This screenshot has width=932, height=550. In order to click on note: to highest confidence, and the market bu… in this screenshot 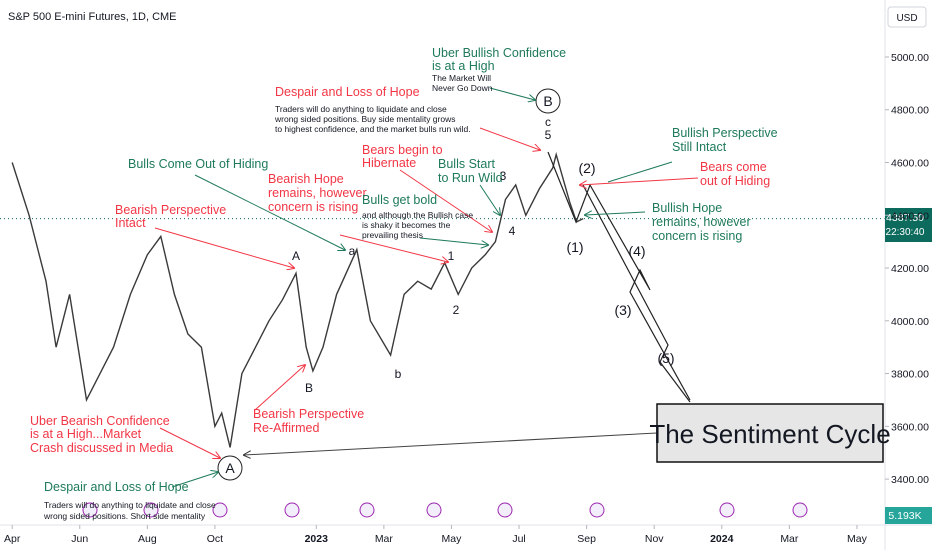, I will do `click(373, 129)`.